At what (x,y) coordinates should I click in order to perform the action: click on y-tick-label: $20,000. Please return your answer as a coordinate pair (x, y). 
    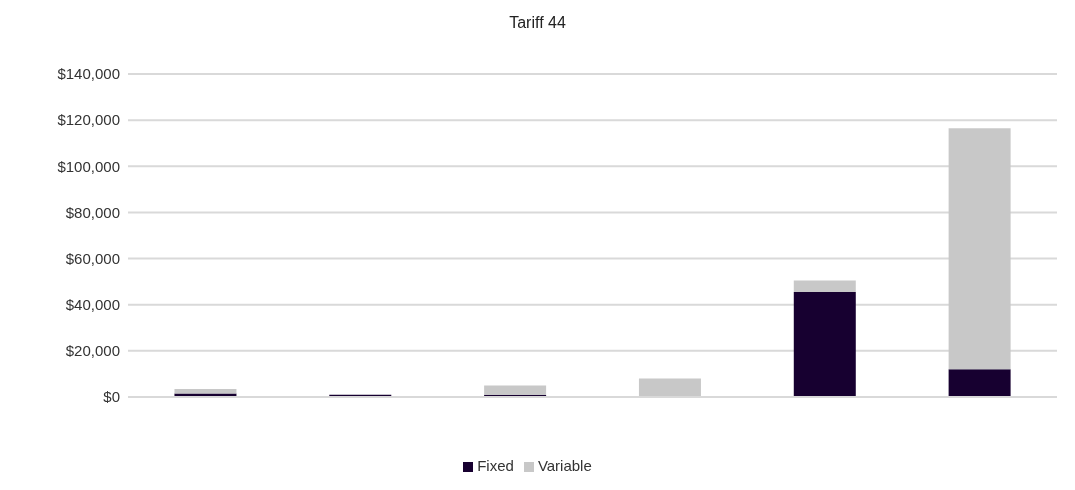
    Looking at the image, I should click on (92, 351).